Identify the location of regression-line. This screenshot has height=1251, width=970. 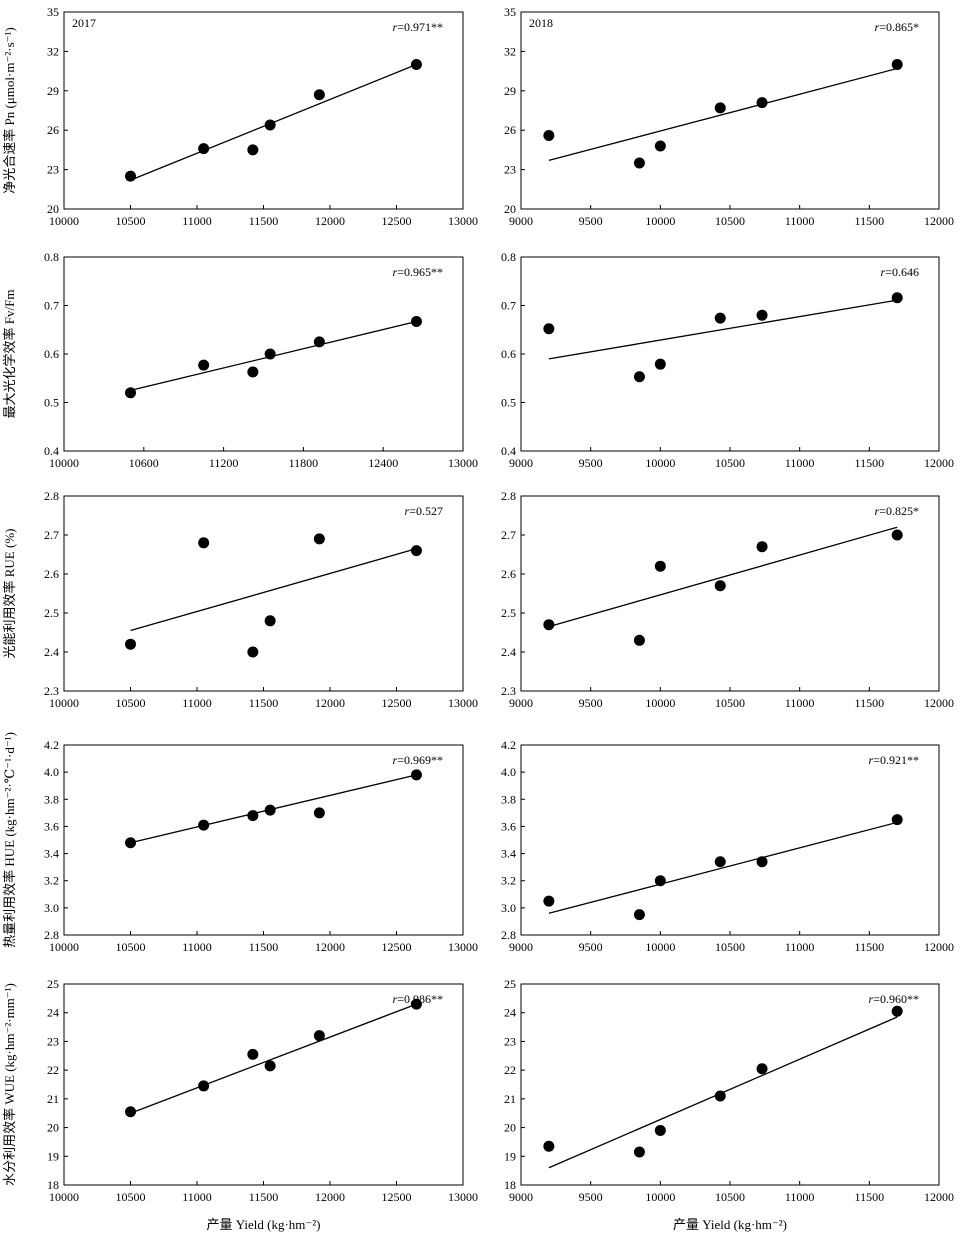
(723, 114).